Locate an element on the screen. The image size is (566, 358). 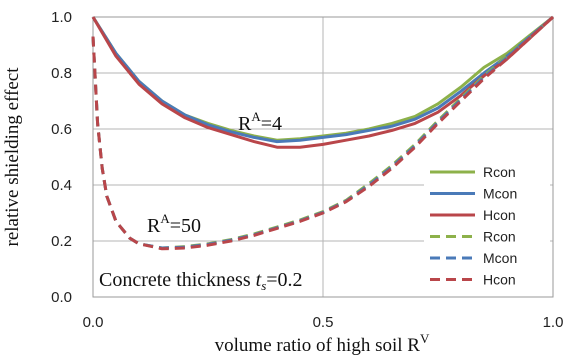
thickness-note-sub: s is located at coordinates (263, 285).